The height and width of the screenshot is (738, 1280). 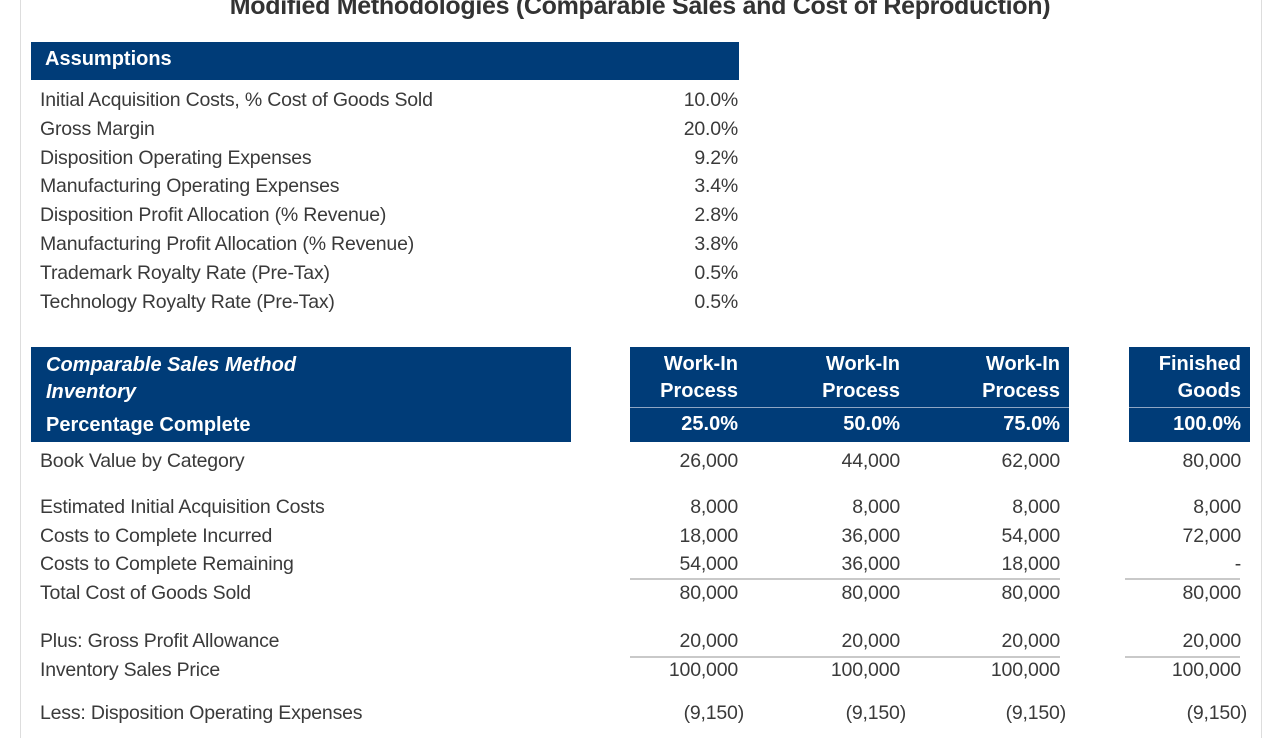 I want to click on column-percentage: 75.0%, so click(x=1031, y=424).